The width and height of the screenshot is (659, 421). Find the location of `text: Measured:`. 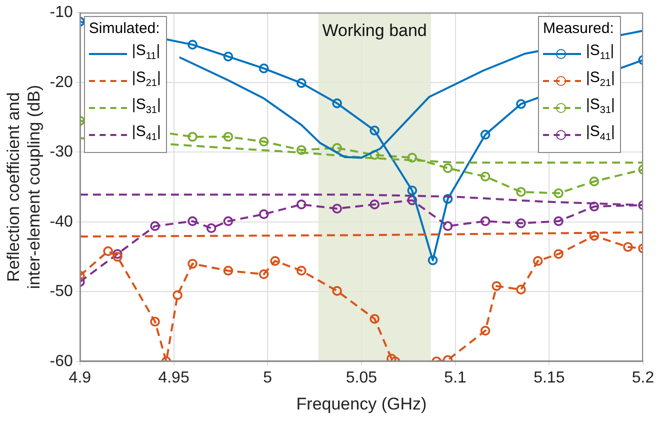

text: Measured: is located at coordinates (578, 28).